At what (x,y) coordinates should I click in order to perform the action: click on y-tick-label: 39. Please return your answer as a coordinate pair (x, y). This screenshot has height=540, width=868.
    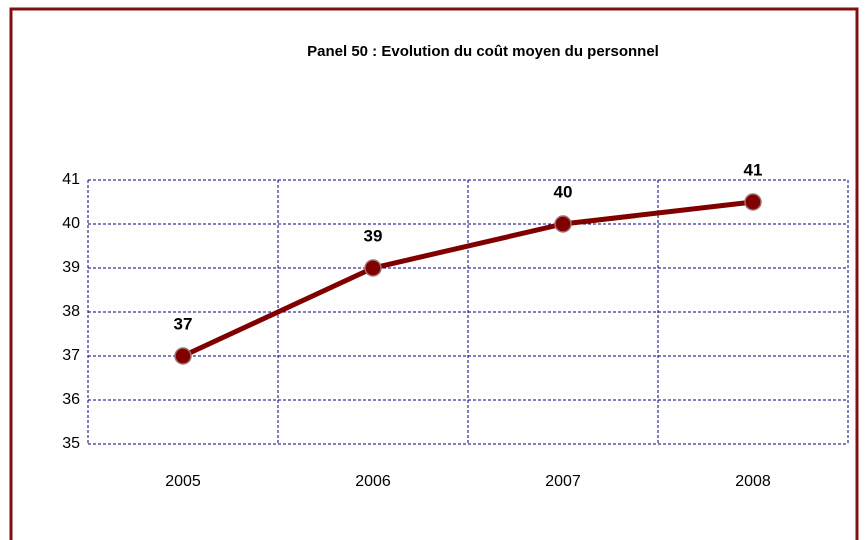
    Looking at the image, I should click on (71, 267).